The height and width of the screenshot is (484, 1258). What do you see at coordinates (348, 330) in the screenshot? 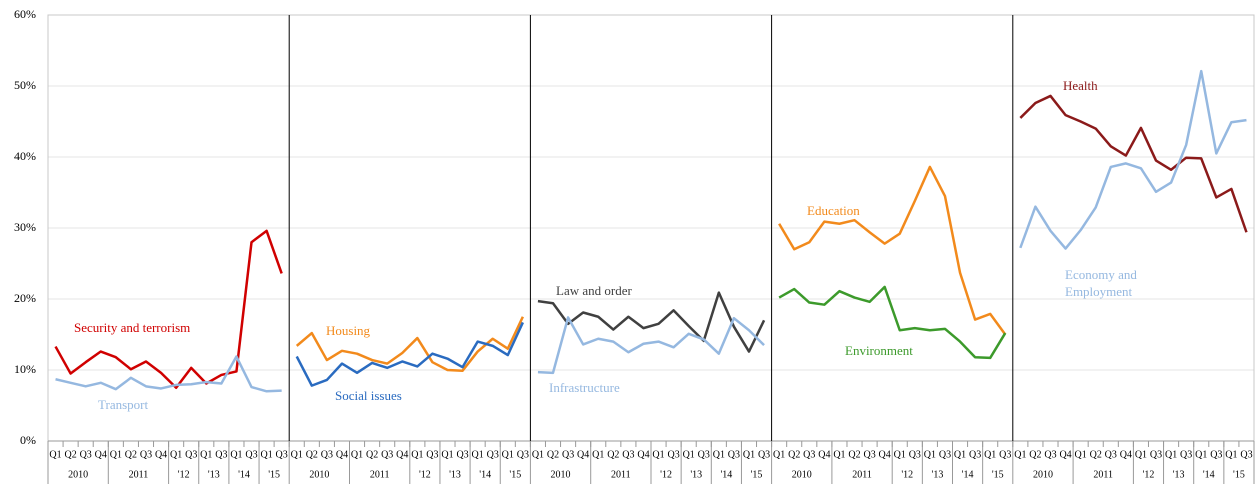
I see `series-label: Housing` at bounding box center [348, 330].